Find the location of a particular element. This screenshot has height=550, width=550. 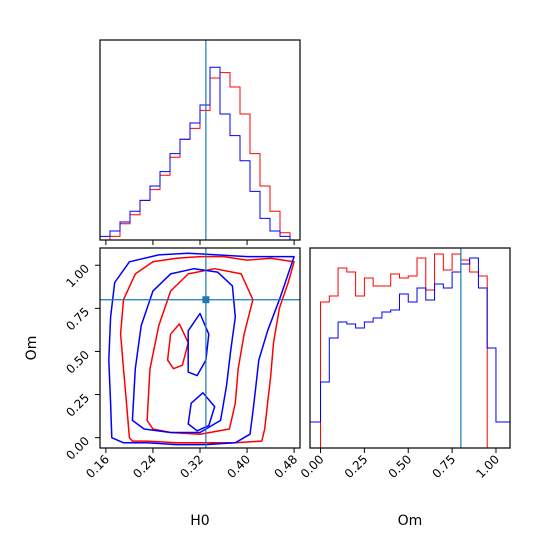

y-axis-title-om: Om is located at coordinates (32, 348).